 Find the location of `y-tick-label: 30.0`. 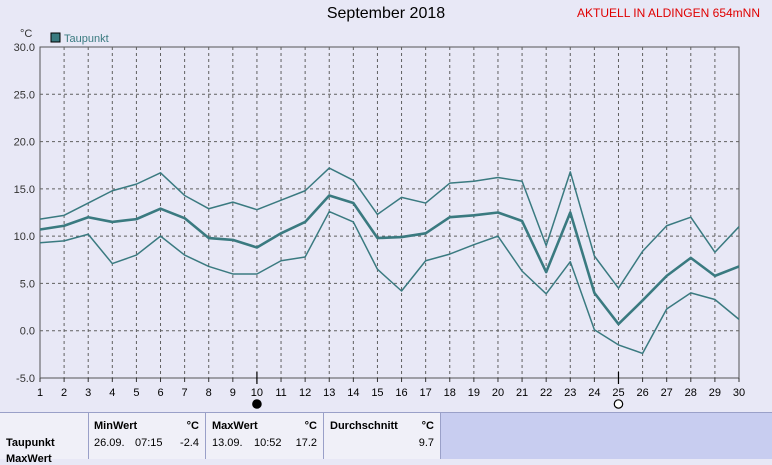

y-tick-label: 30.0 is located at coordinates (24, 48).